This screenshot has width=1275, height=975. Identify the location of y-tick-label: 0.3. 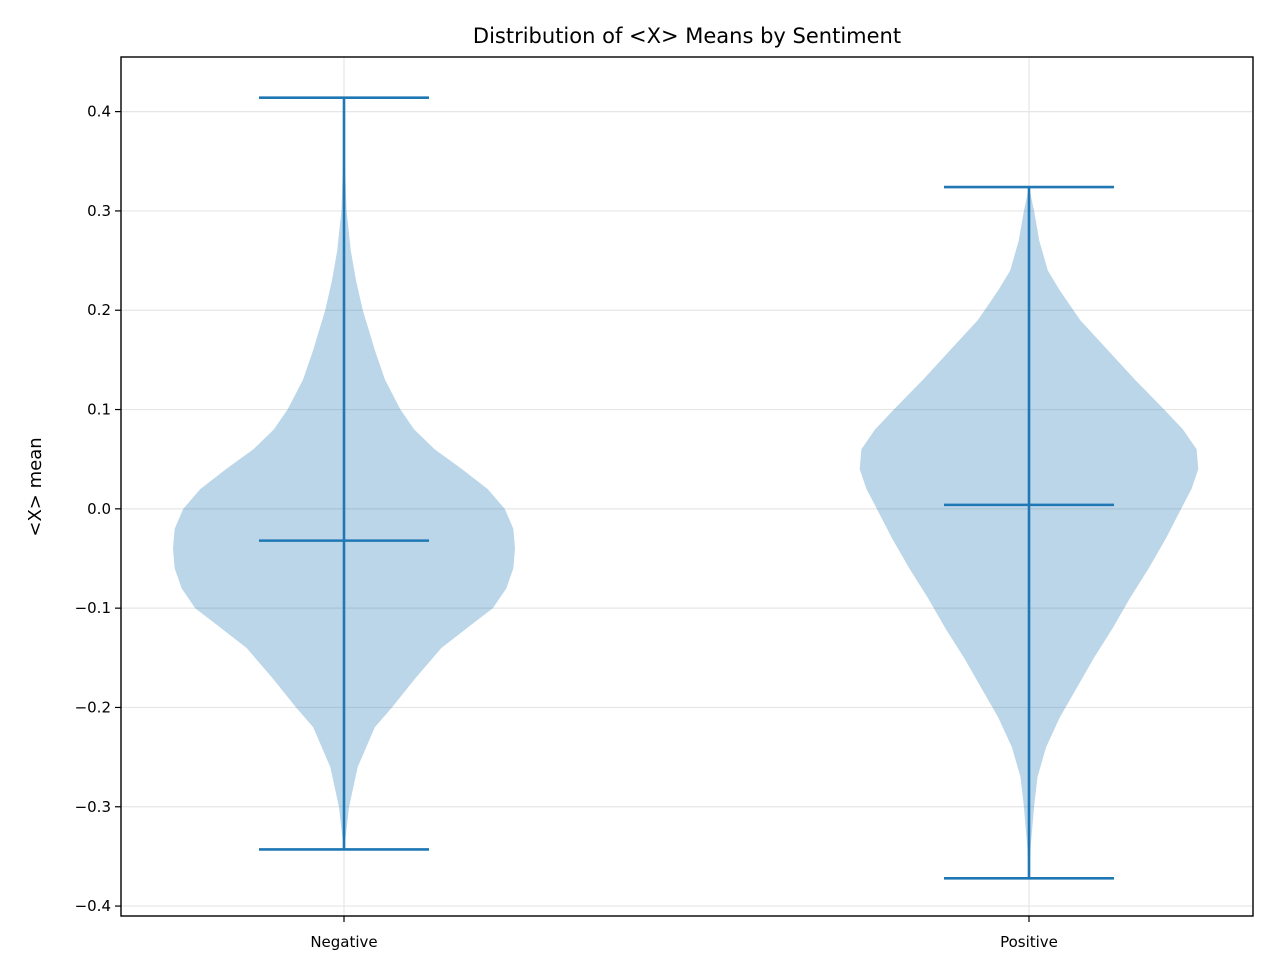
(99, 211).